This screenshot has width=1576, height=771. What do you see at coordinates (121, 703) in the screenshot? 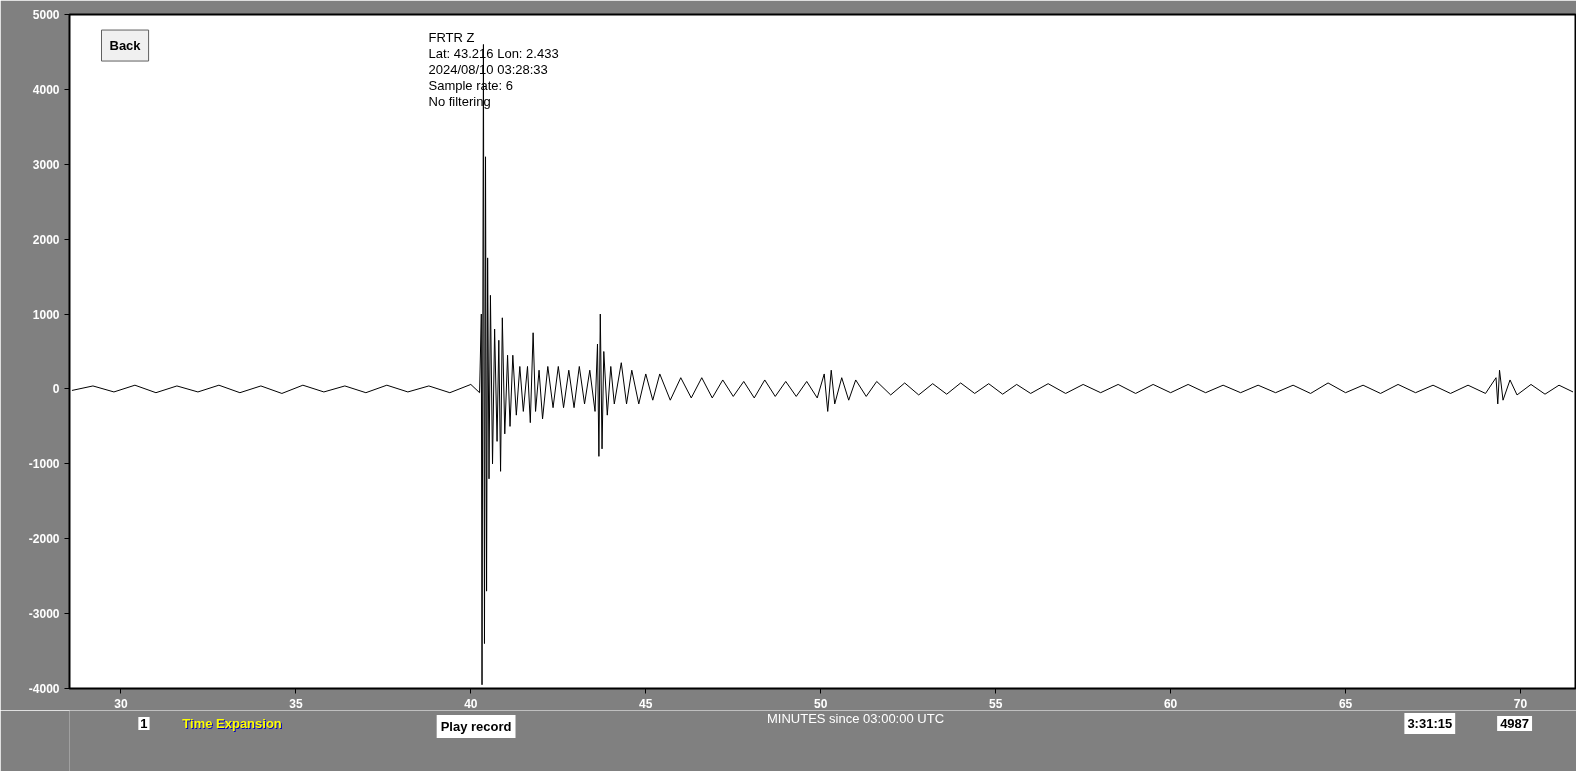
I see `x-tick-label: 30` at bounding box center [121, 703].